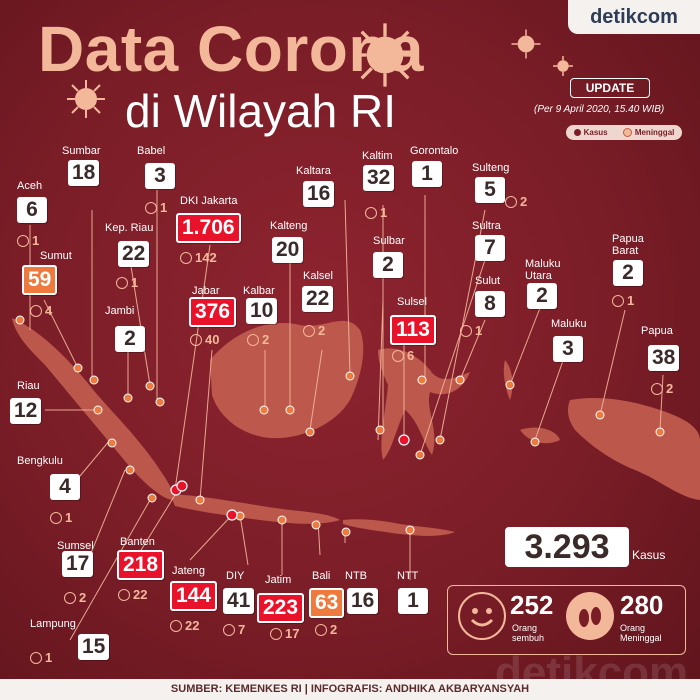 This screenshot has height=700, width=700. What do you see at coordinates (379, 178) in the screenshot?
I see `province-cases-kaltim: 32` at bounding box center [379, 178].